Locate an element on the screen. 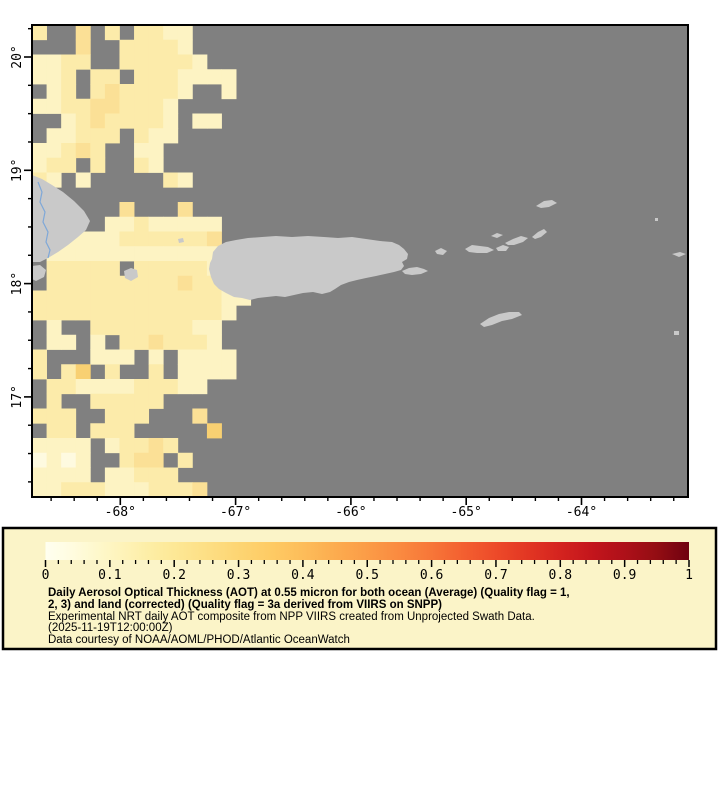 This screenshot has height=800, width=720. island-vieques is located at coordinates (415, 271).